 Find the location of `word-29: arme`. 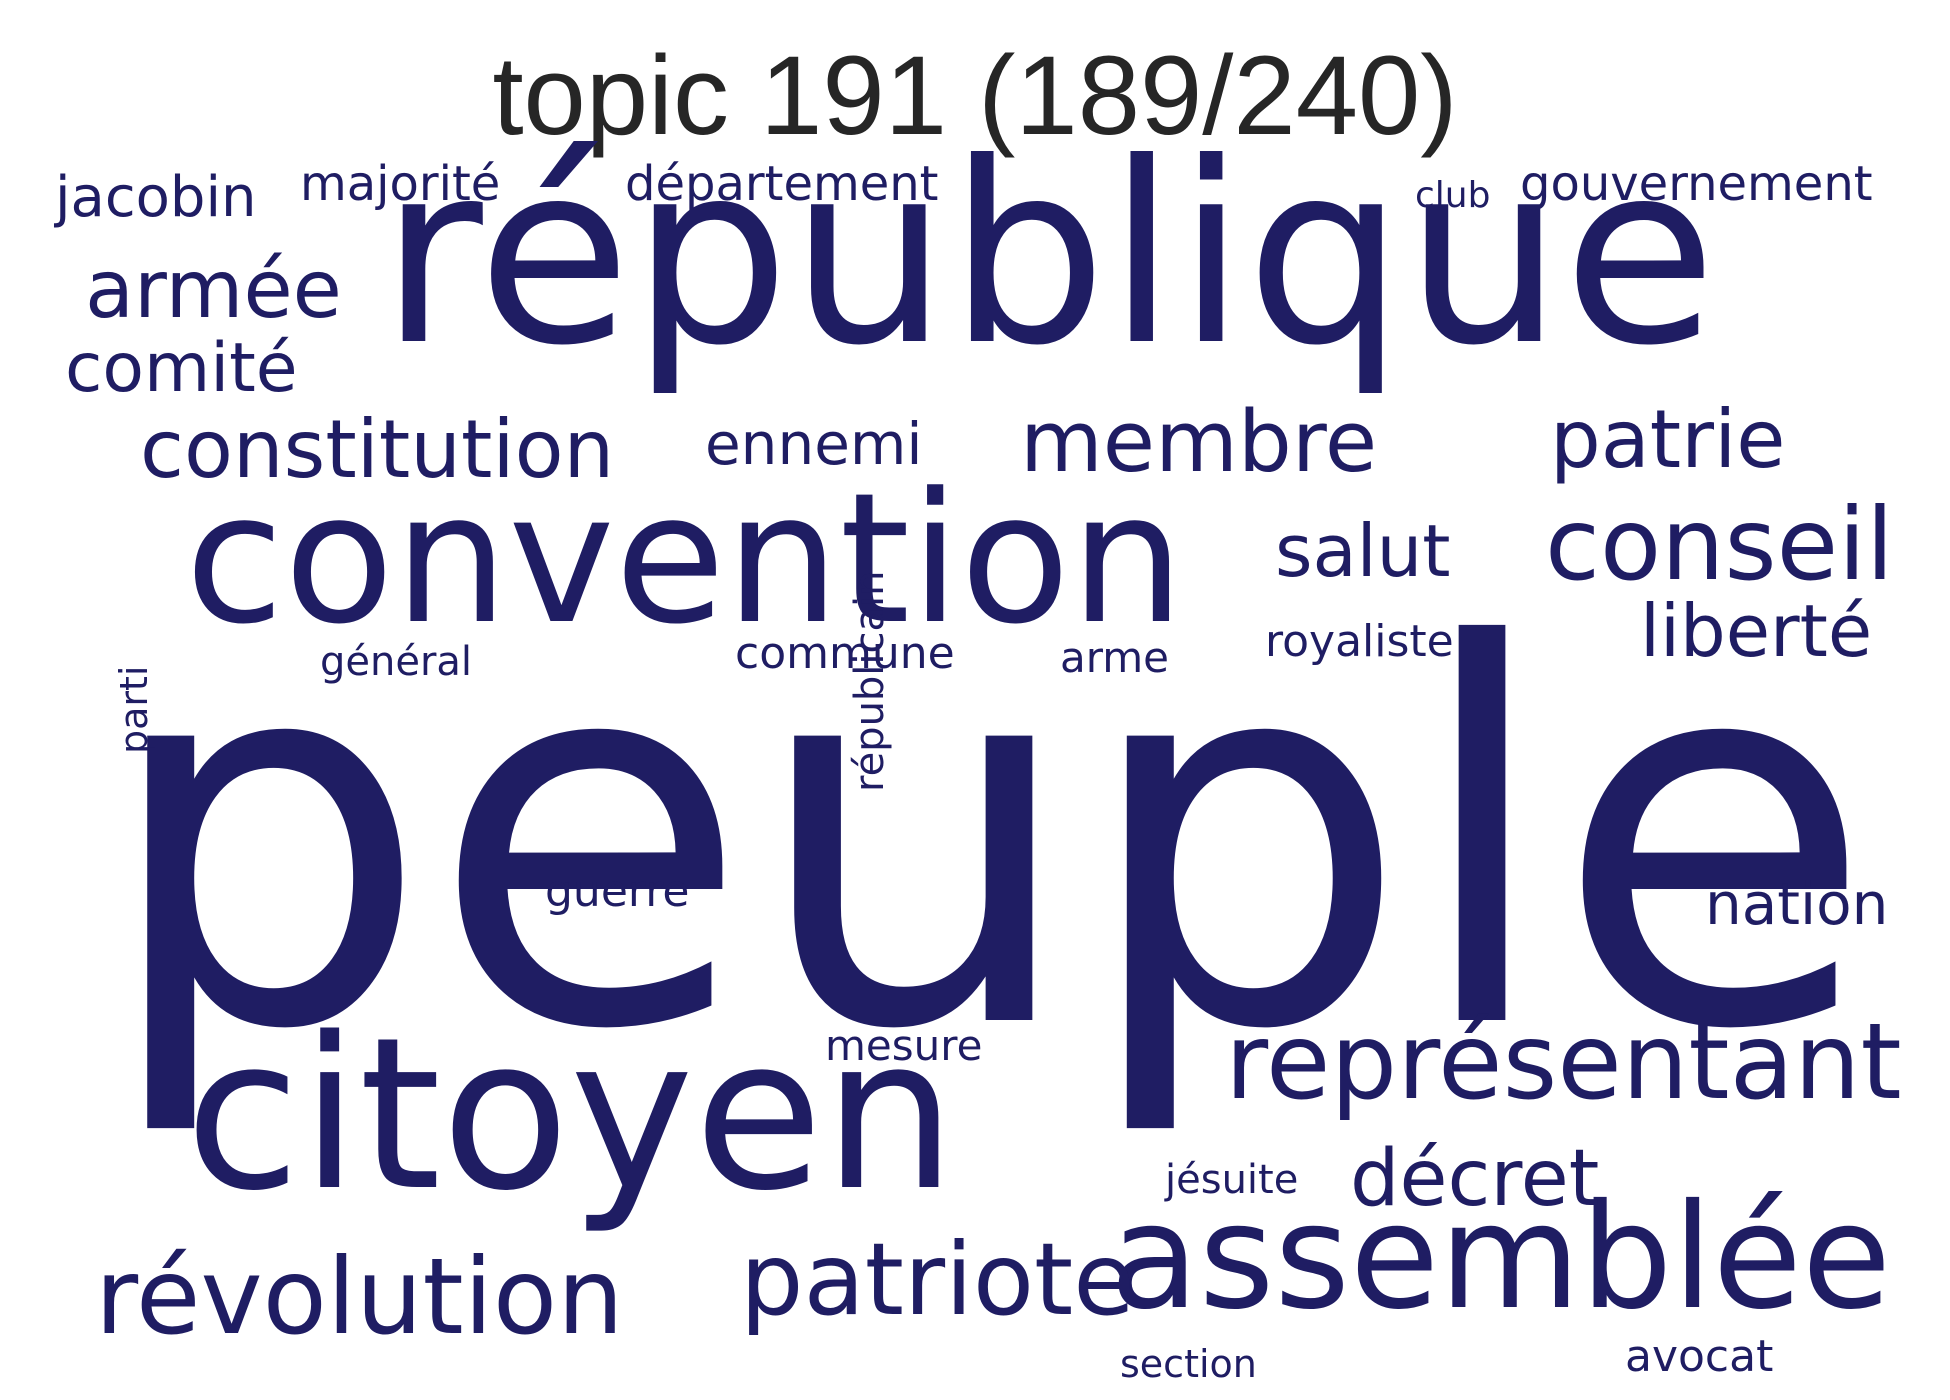

word-29: arme is located at coordinates (1114, 658).